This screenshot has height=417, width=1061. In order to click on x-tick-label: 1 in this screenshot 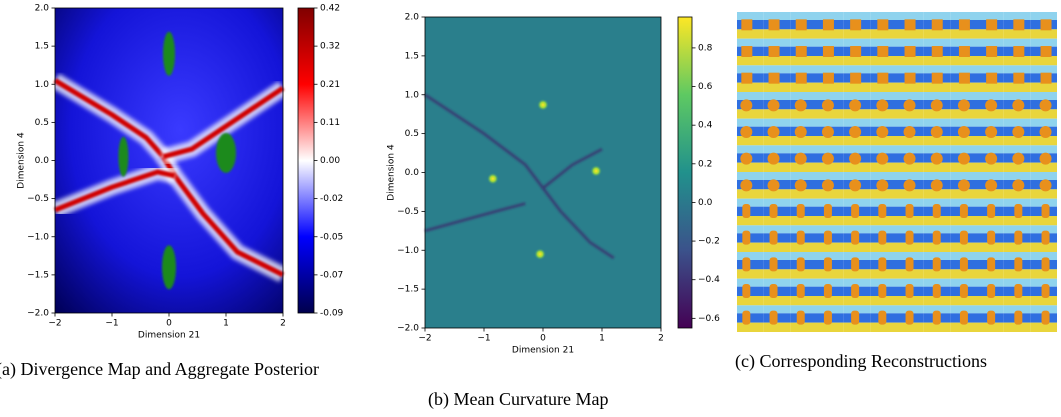, I will do `click(602, 339)`.